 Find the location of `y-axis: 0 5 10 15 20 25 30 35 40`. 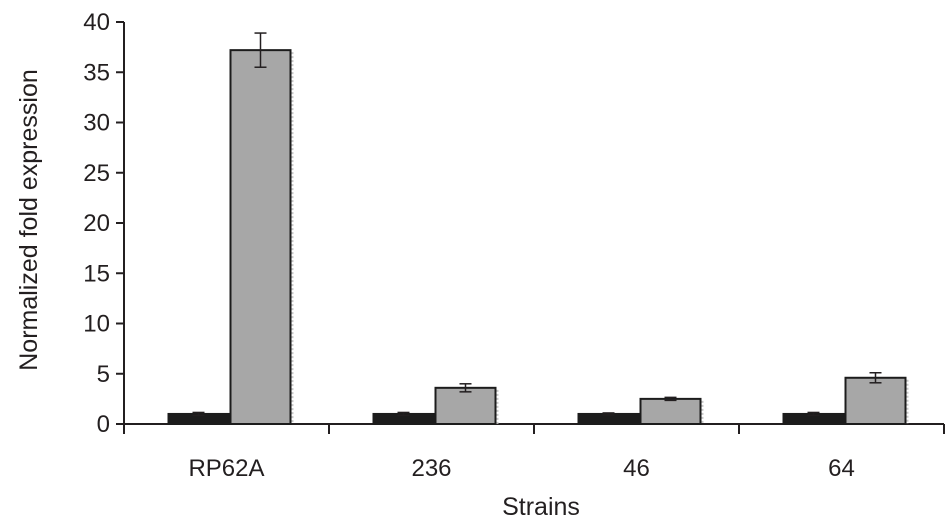

y-axis: 0 5 10 15 20 25 30 35 40 is located at coordinates (104, 223).